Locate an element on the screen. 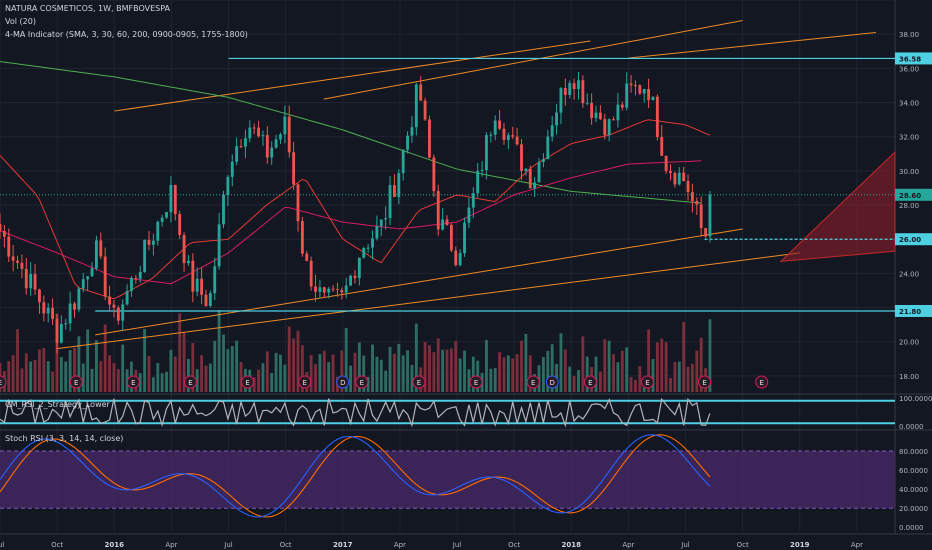  forecast-zone is located at coordinates (837, 206).